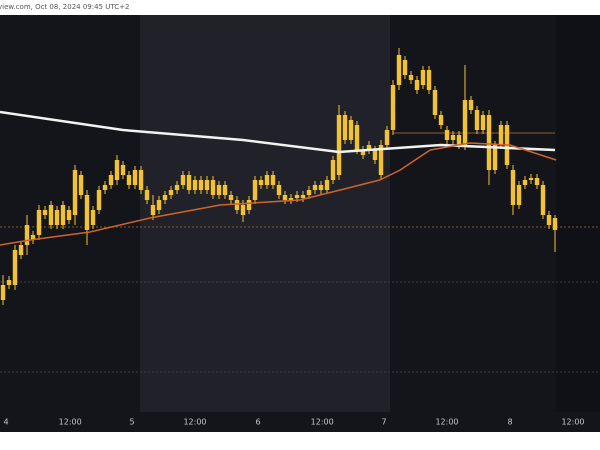  Describe the element at coordinates (64, 7) in the screenshot. I see `header-text: view.com, Oct 08, 2024 09:45 UTC+2` at that location.